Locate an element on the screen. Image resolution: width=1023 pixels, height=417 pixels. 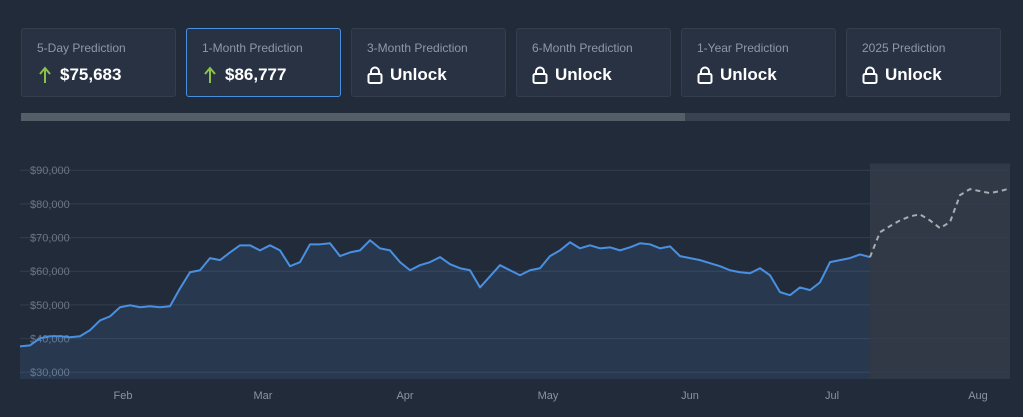
prediction-card: 2025 Prediction Unlock is located at coordinates (923, 62).